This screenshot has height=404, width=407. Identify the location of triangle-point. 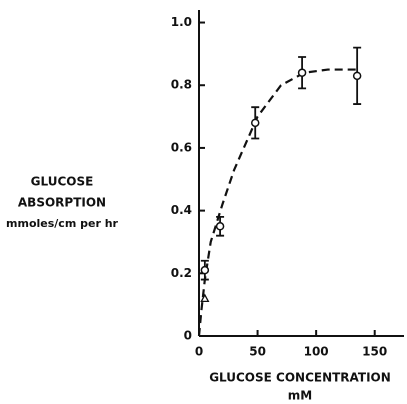
(205, 298).